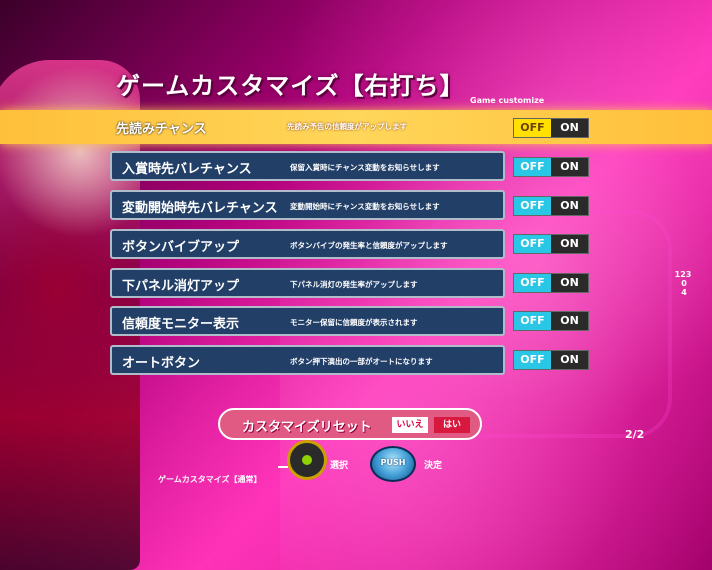  I want to click on option-row: 入賞時先バレチャンス 保留入賞時にチャンス変動をお知らせします, so click(307, 166).